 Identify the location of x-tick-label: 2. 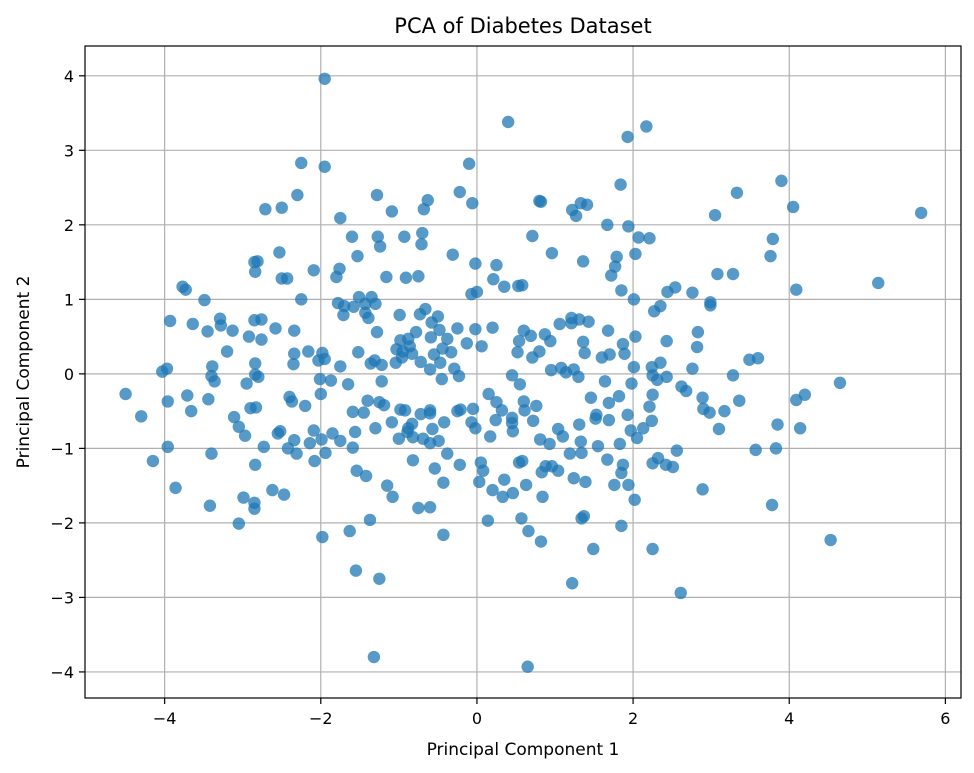
(633, 718).